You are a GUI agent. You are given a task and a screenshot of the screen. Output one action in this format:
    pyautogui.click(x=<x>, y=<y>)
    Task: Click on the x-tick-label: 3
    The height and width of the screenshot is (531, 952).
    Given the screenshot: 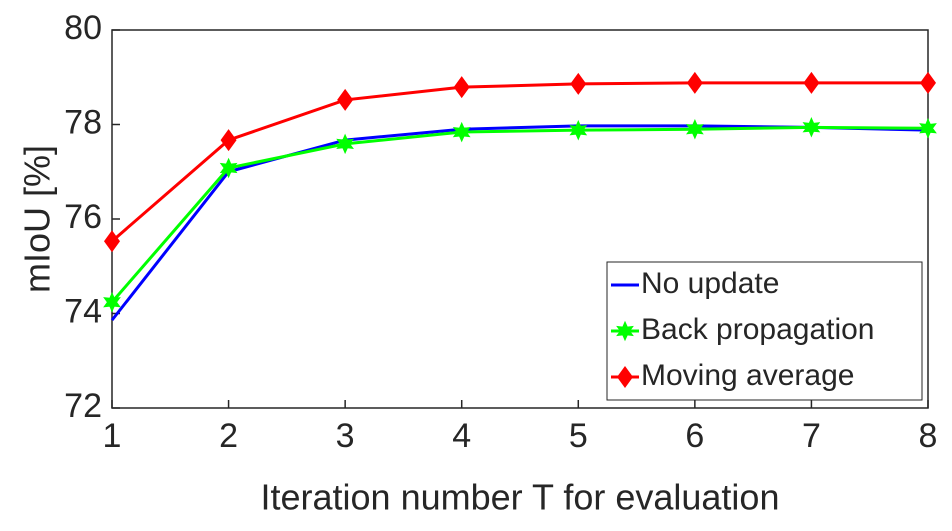 What is the action you would take?
    pyautogui.click(x=345, y=436)
    